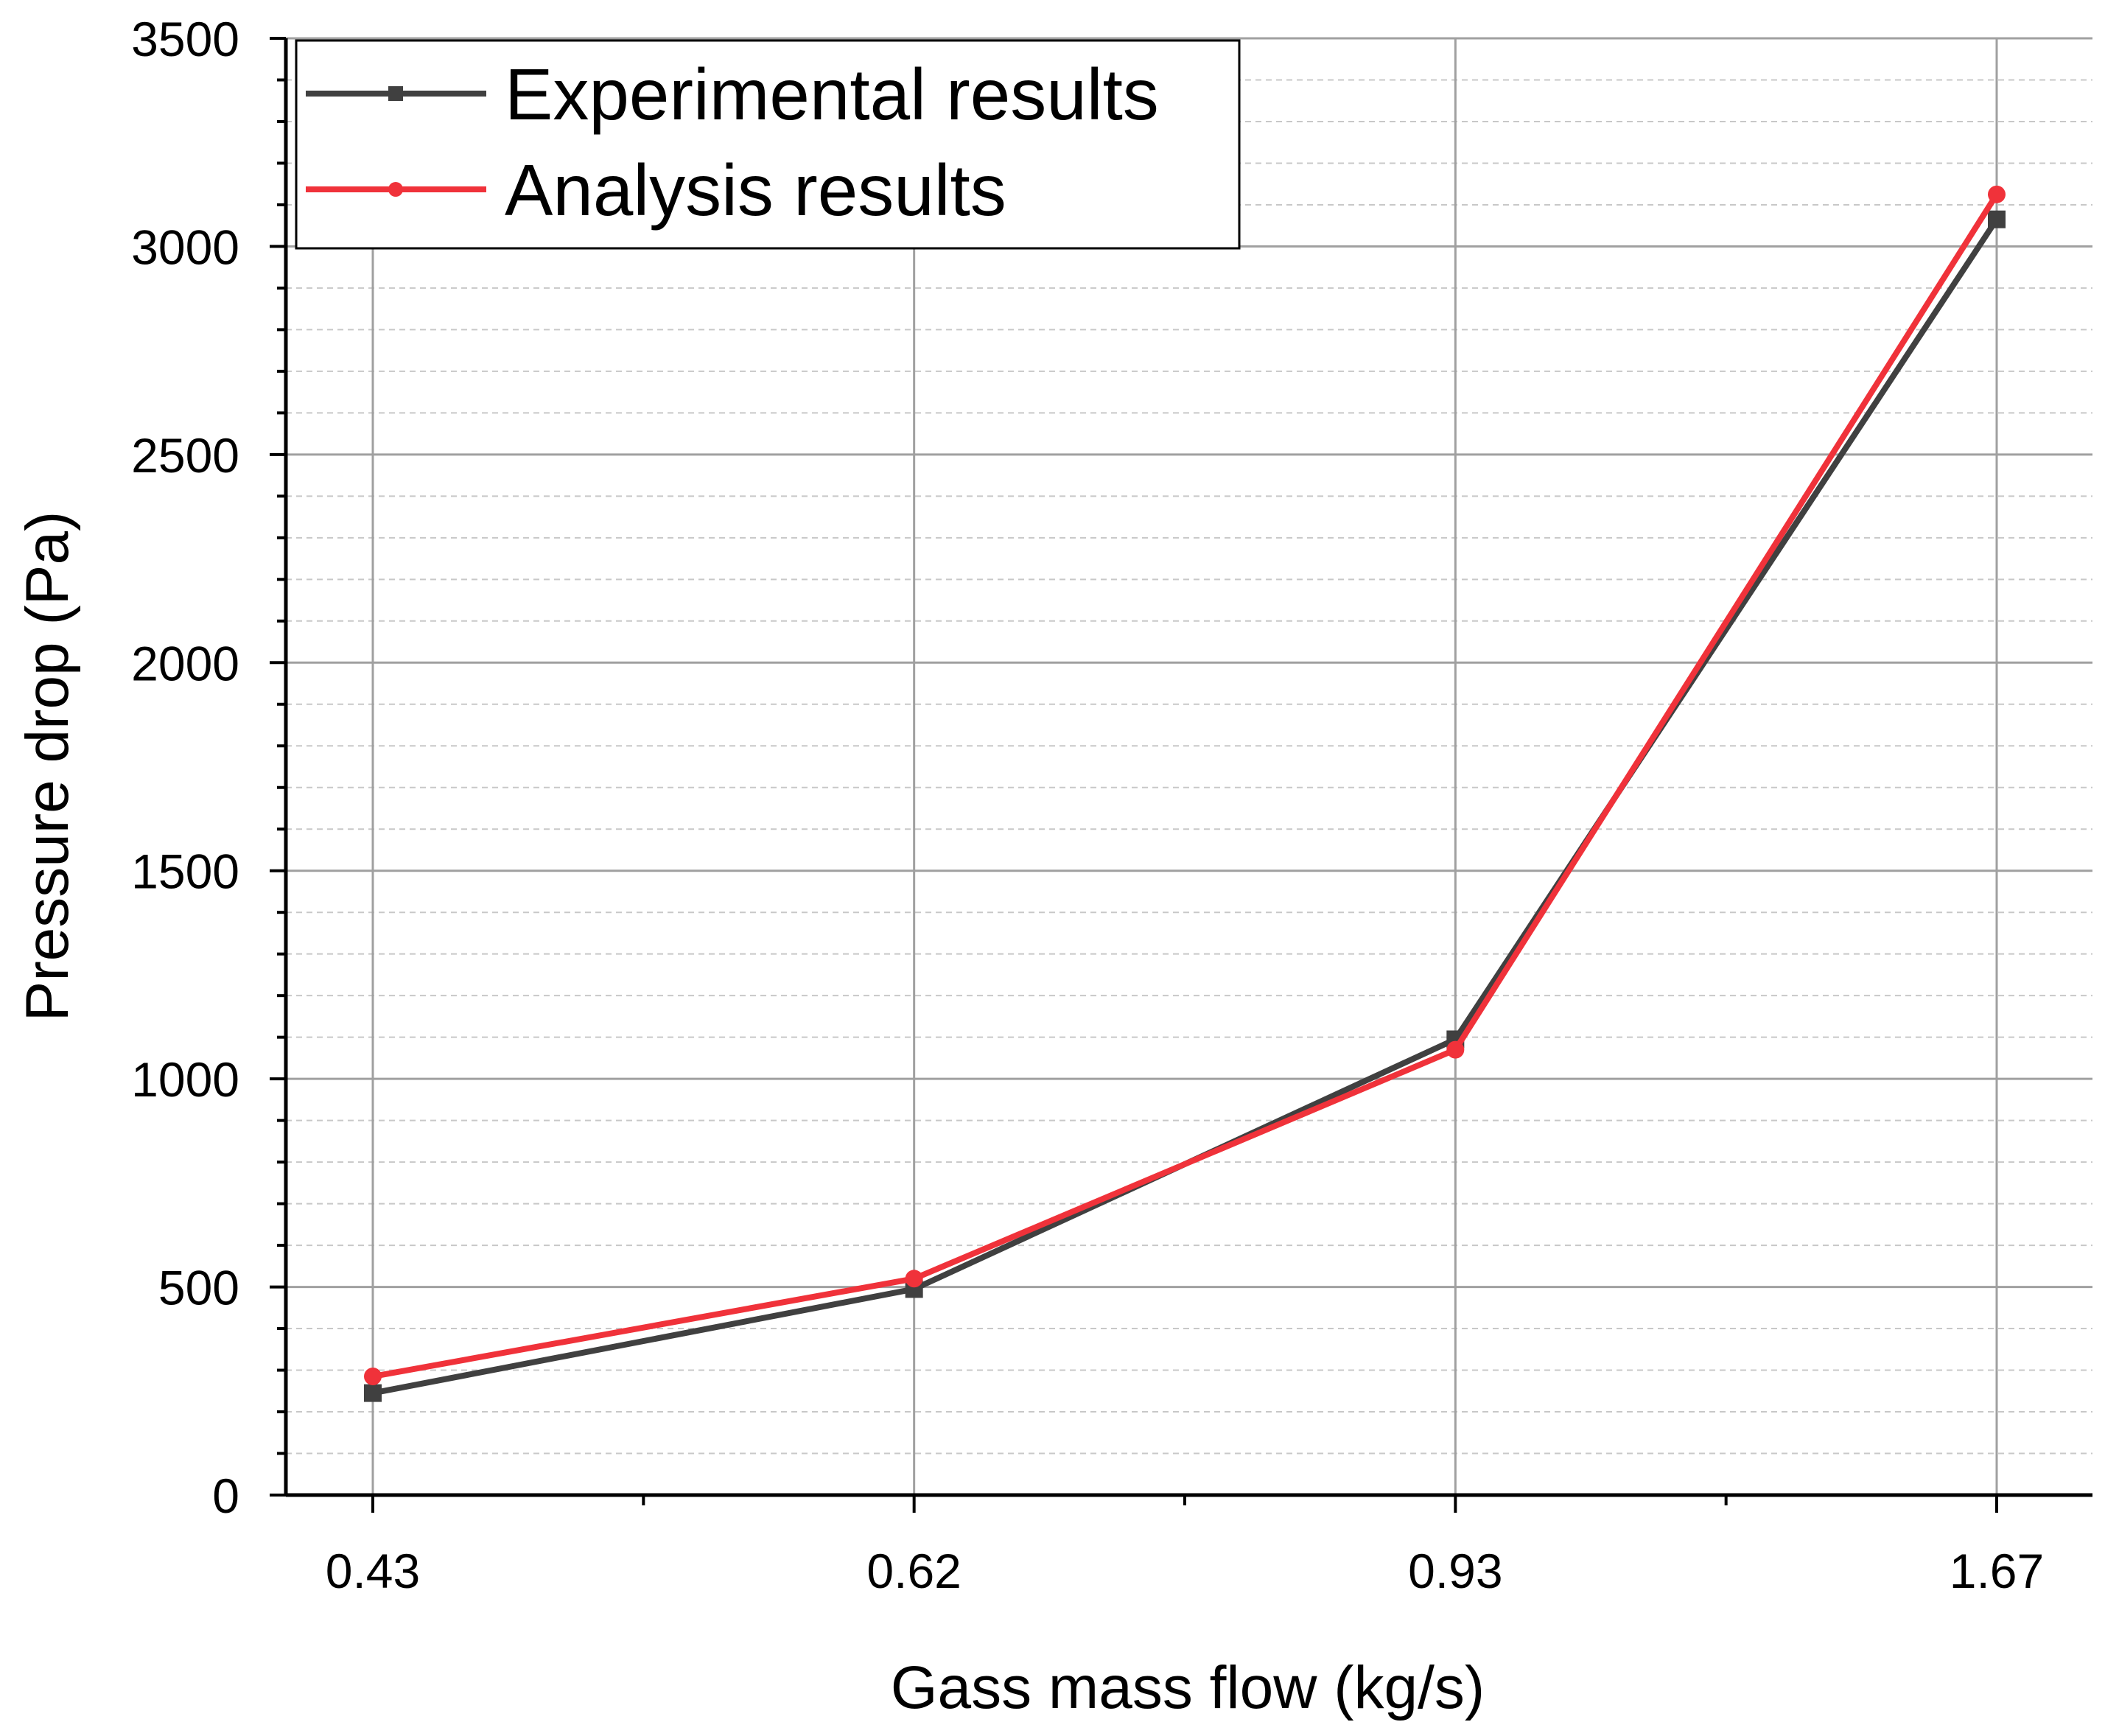 The width and height of the screenshot is (2105, 1736). Describe the element at coordinates (225, 1496) in the screenshot. I see `y-tick-label: 0` at that location.